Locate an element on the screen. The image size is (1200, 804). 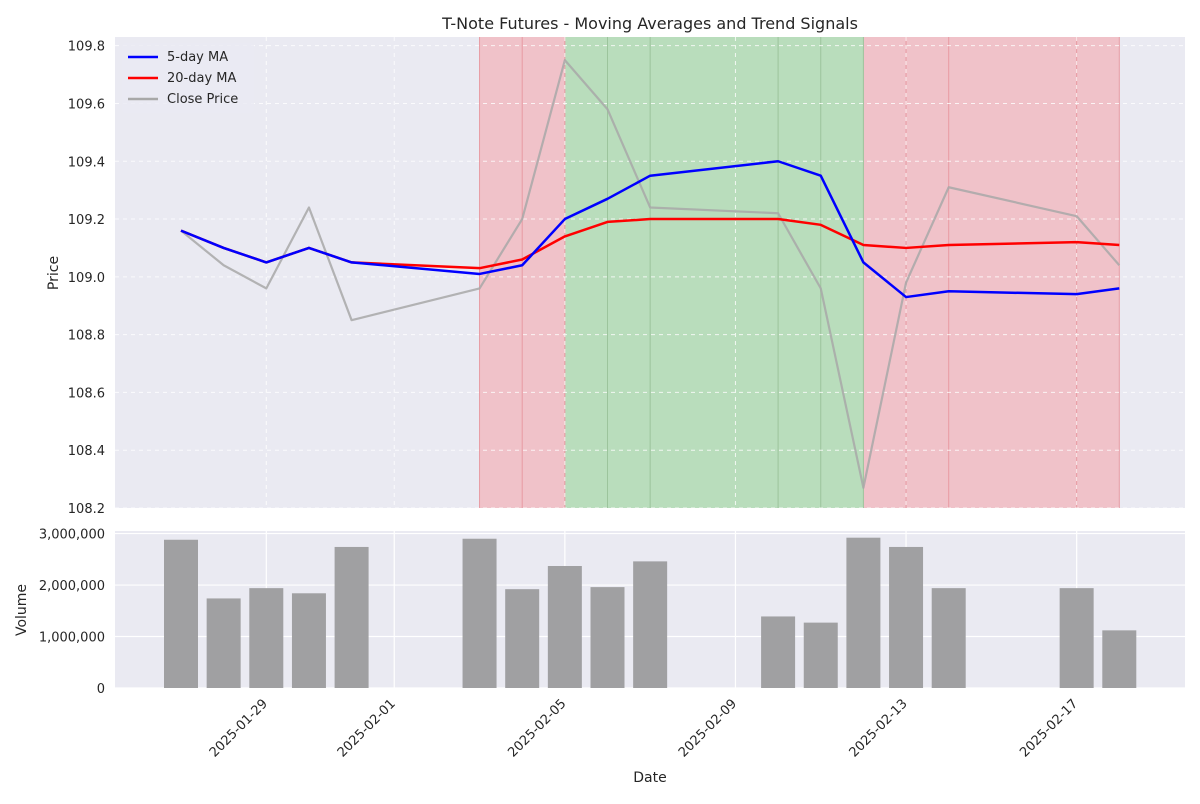
x-tick-label: 2025-02-13 is located at coordinates (879, 728).